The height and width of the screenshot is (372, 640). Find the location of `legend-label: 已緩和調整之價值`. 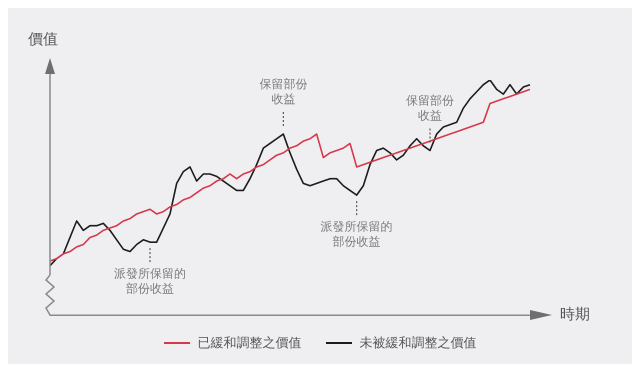

legend-label: 已緩和調整之價值 is located at coordinates (250, 343).